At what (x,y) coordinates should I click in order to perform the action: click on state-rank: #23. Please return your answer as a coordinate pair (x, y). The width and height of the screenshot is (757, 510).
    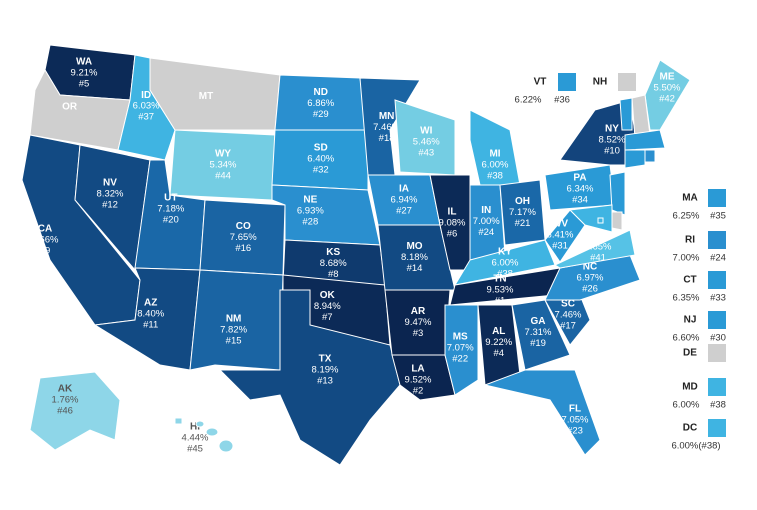
    Looking at the image, I should click on (575, 431).